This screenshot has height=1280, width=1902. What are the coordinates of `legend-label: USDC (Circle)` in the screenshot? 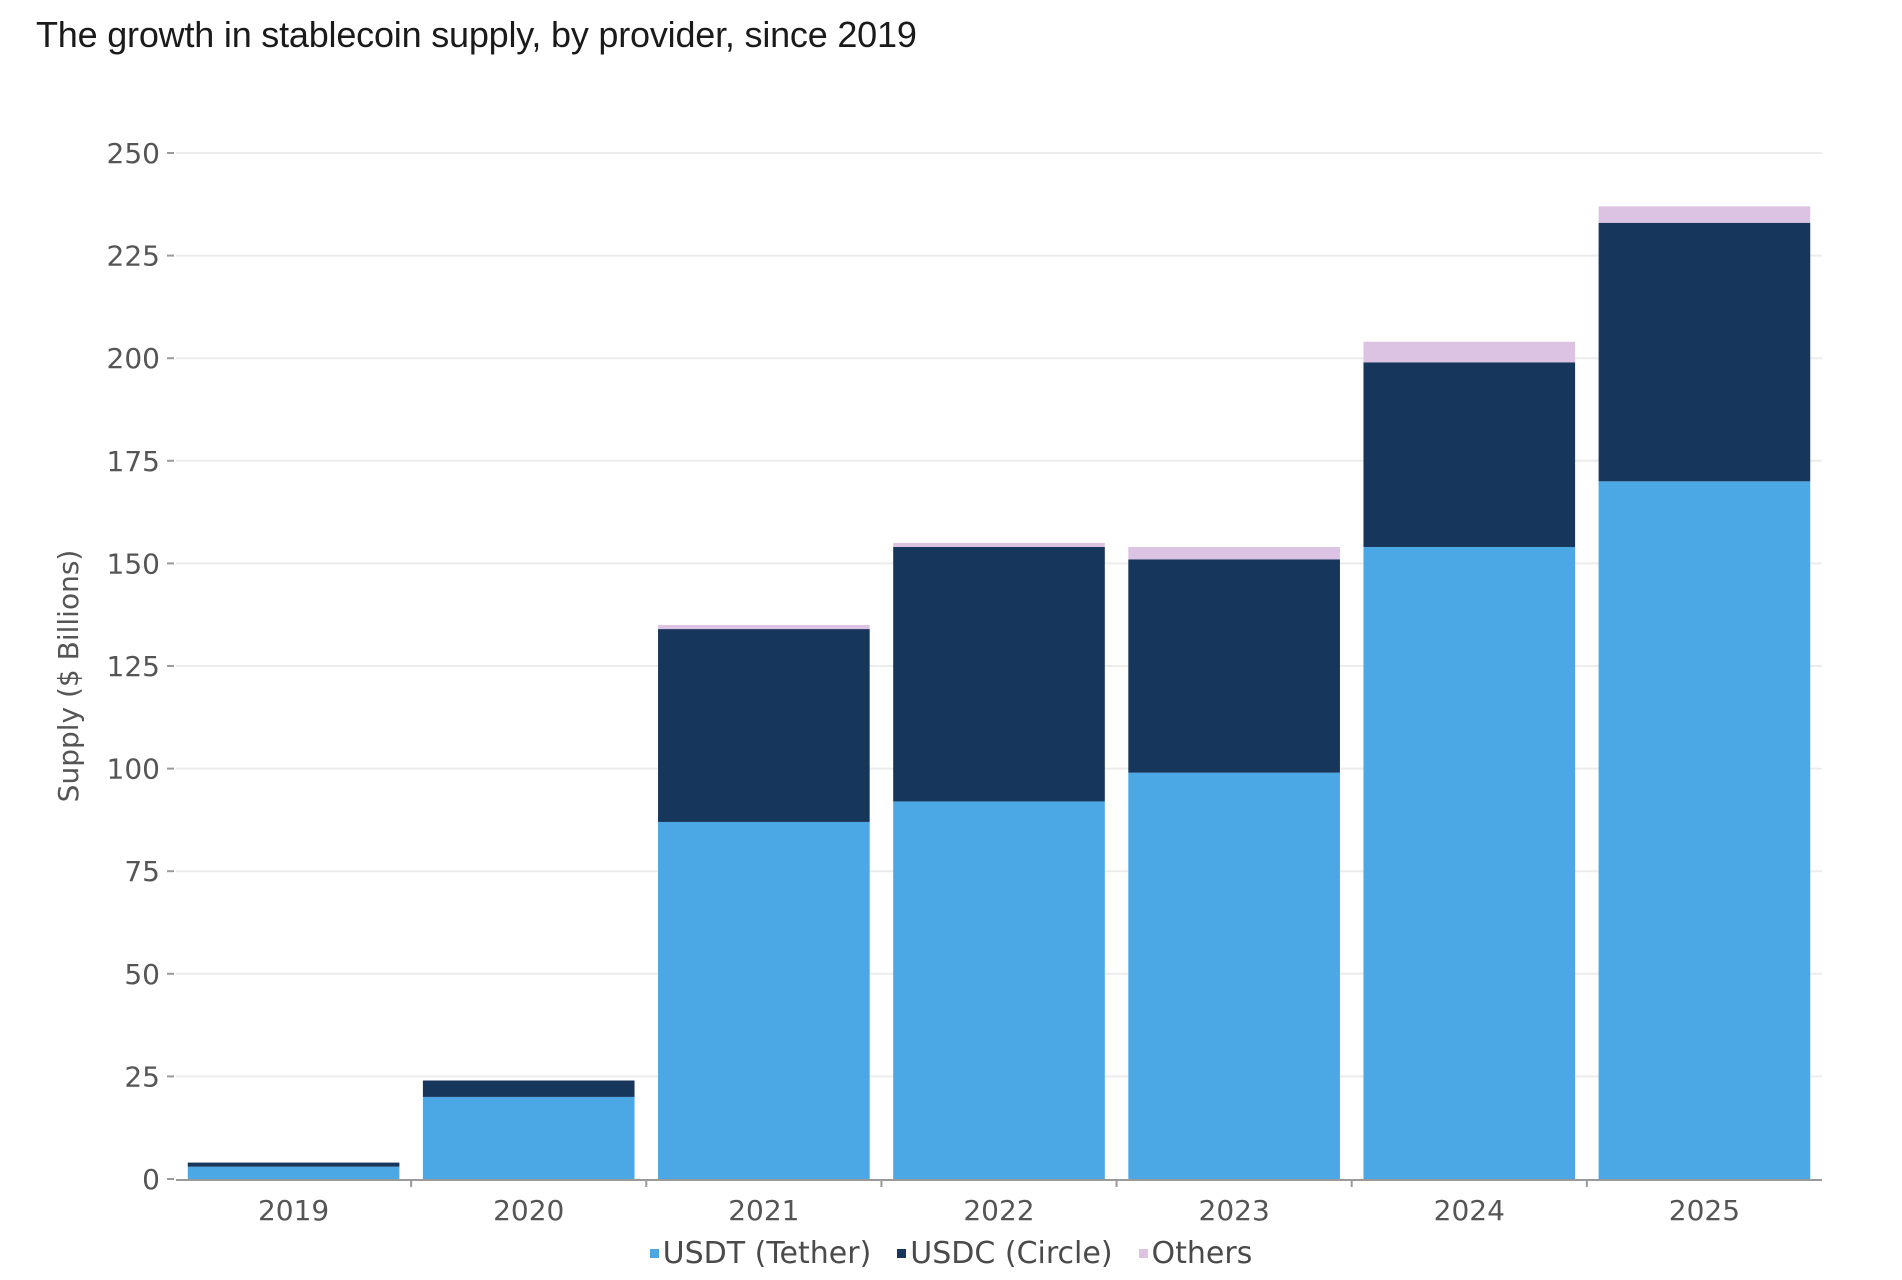 It's located at (1011, 1253).